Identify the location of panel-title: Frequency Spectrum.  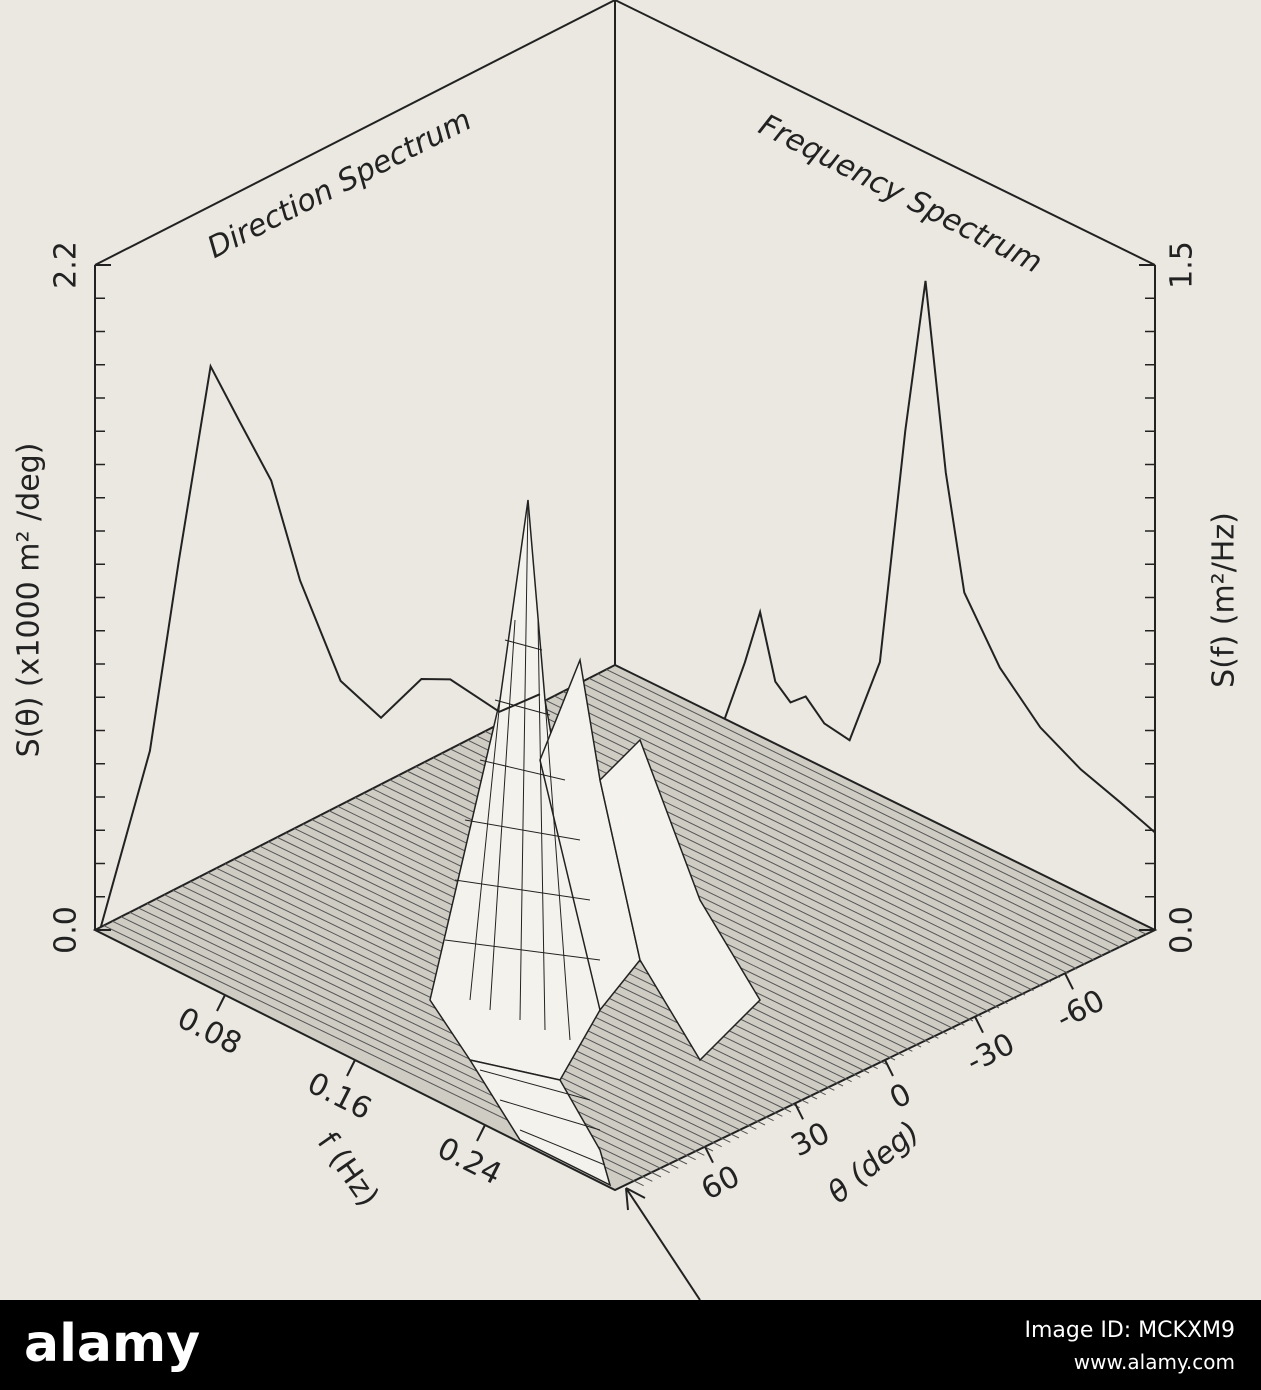
(900, 194).